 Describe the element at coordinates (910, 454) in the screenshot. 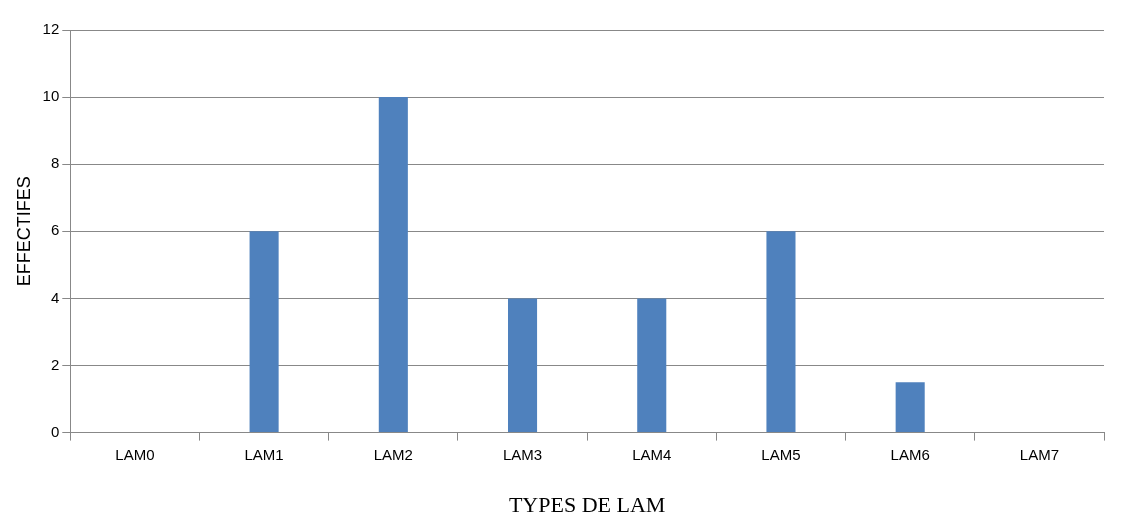

I see `x-tick-label: LAM6` at that location.